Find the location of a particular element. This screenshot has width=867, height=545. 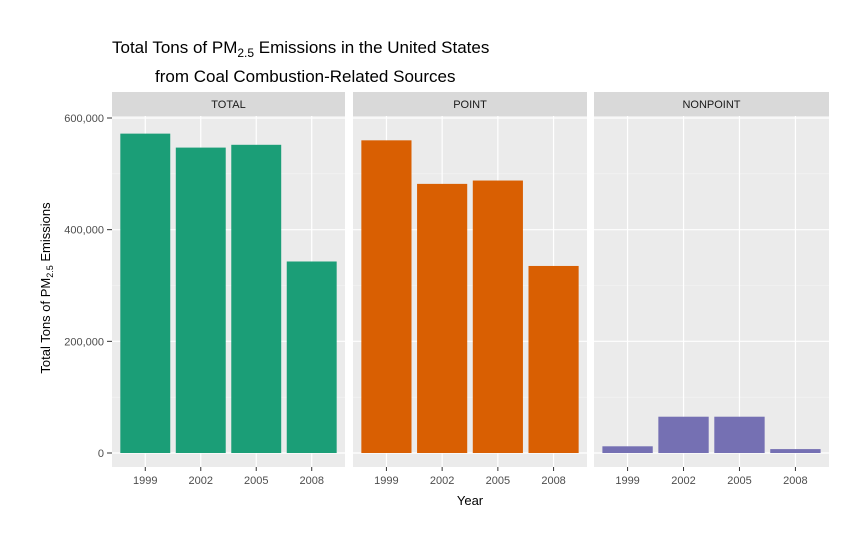

facet-strip-label: POINT is located at coordinates (470, 105).